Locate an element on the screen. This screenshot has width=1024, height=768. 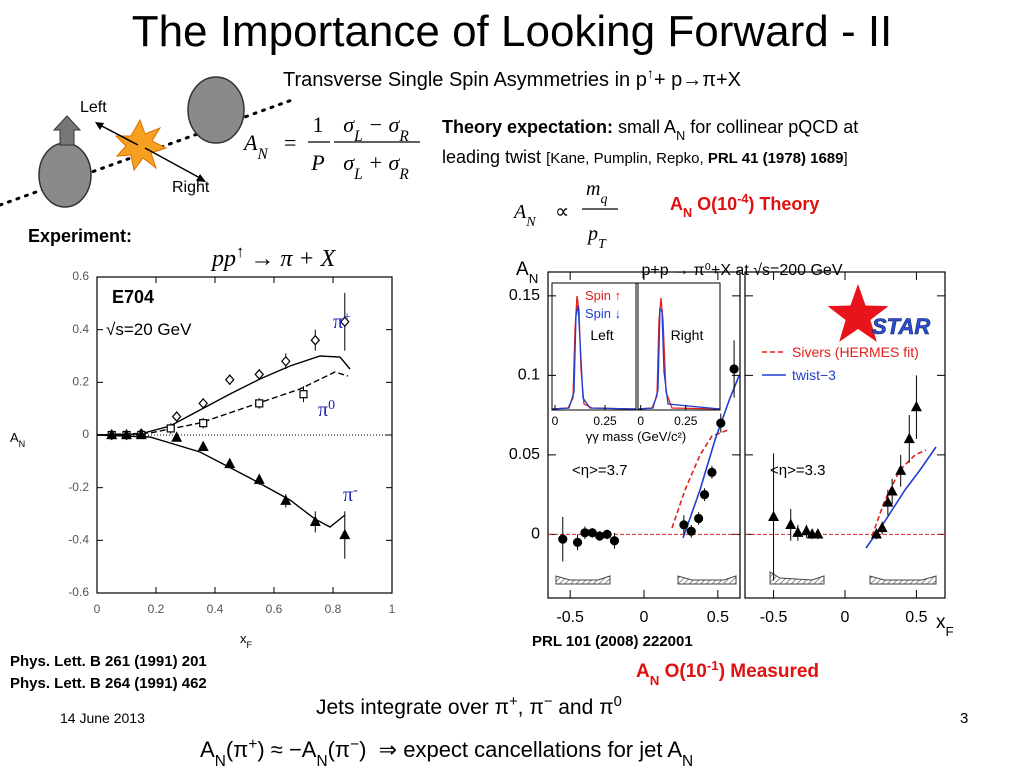
jets-note: Jets integrate over π+, π− and π0 is located at coordinates (469, 706).